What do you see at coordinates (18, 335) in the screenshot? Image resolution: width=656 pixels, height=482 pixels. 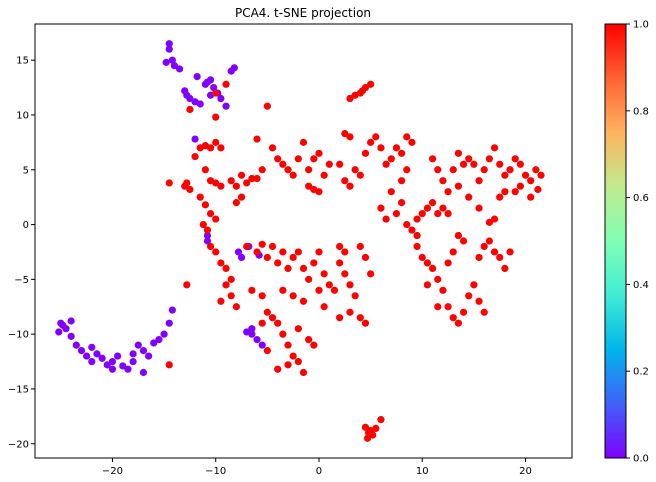 I see `y-tick-label: −10` at bounding box center [18, 335].